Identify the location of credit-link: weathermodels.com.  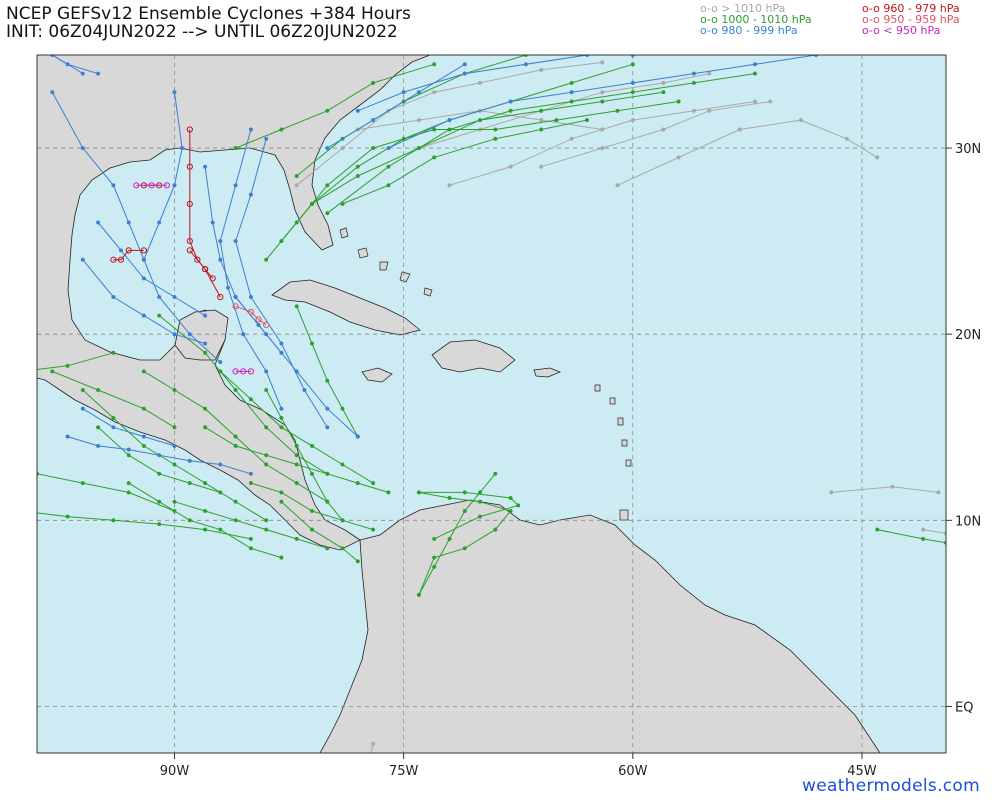
(891, 786).